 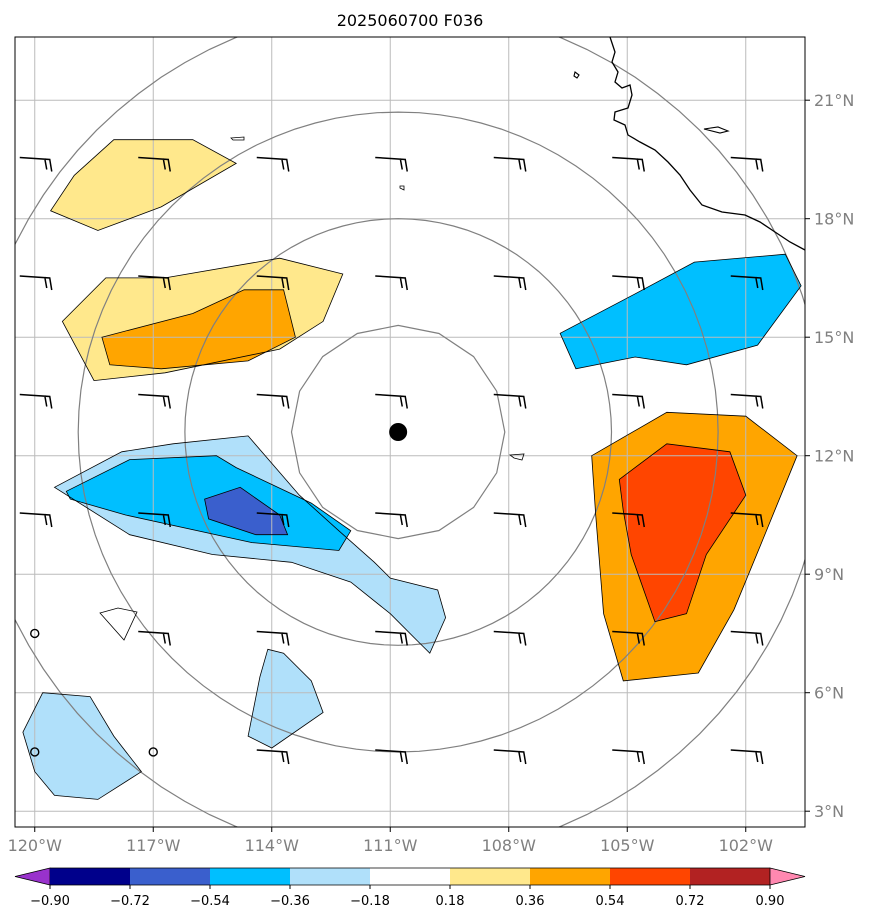 What do you see at coordinates (834, 219) in the screenshot?
I see `y-tick-label: 18°N` at bounding box center [834, 219].